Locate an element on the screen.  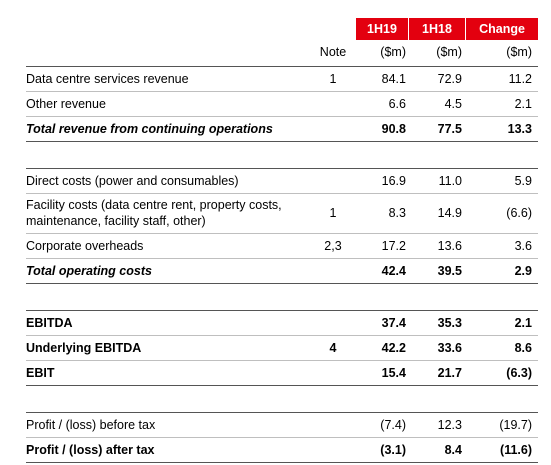
value: 77.5 is located at coordinates (449, 128).